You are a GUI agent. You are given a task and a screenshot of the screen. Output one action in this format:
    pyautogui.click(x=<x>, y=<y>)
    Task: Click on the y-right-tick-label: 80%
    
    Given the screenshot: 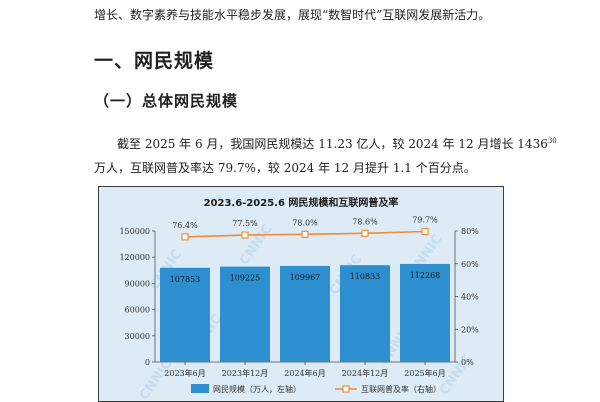 What is the action you would take?
    pyautogui.click(x=470, y=231)
    